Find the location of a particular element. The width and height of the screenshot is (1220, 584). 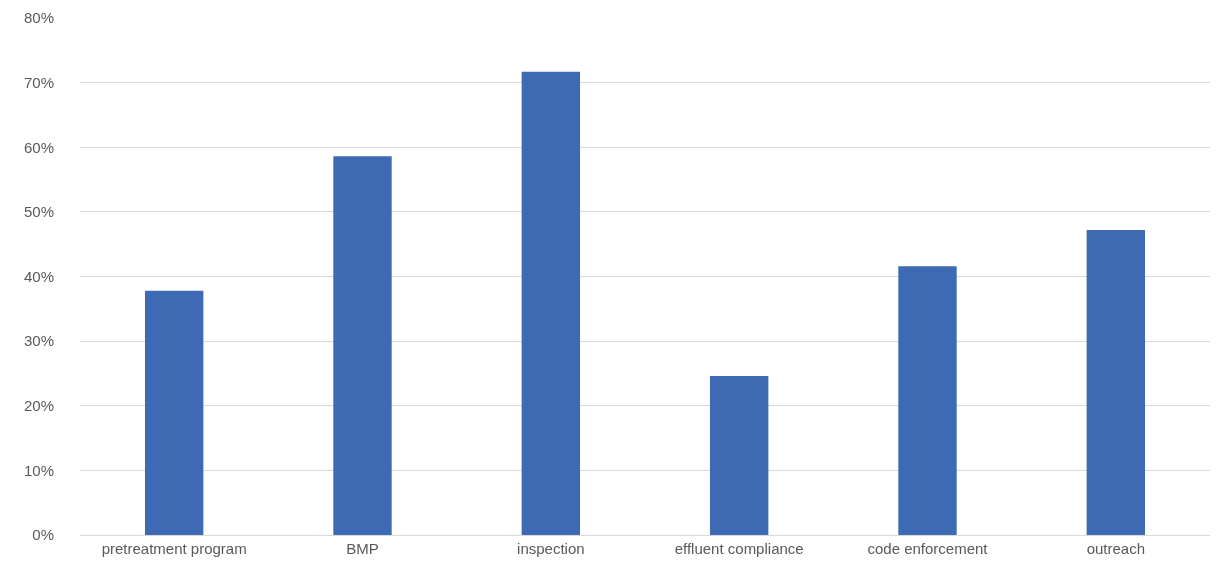

x-tick-label: BMP is located at coordinates (362, 548).